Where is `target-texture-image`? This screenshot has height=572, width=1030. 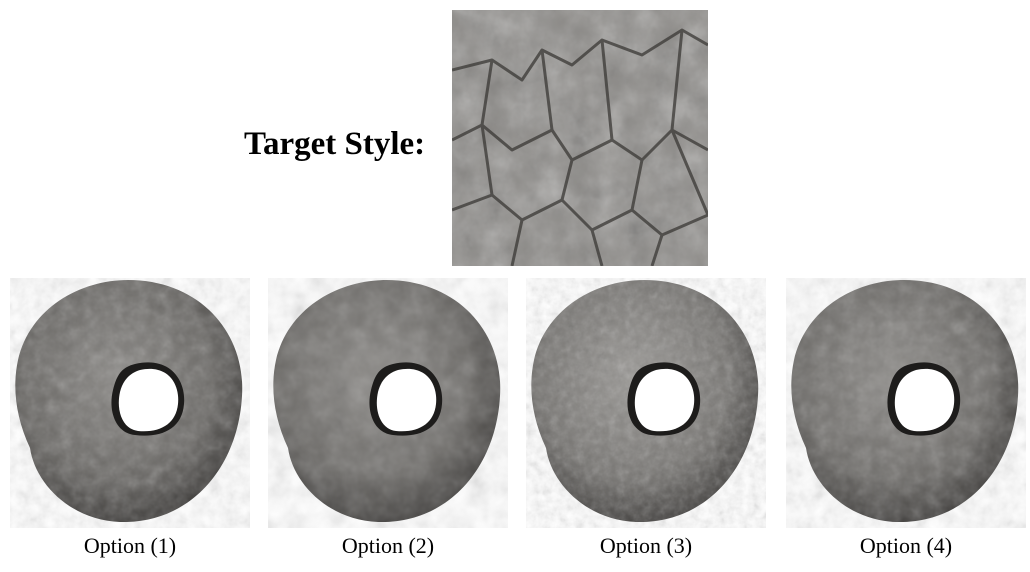
target-texture-image is located at coordinates (580, 138).